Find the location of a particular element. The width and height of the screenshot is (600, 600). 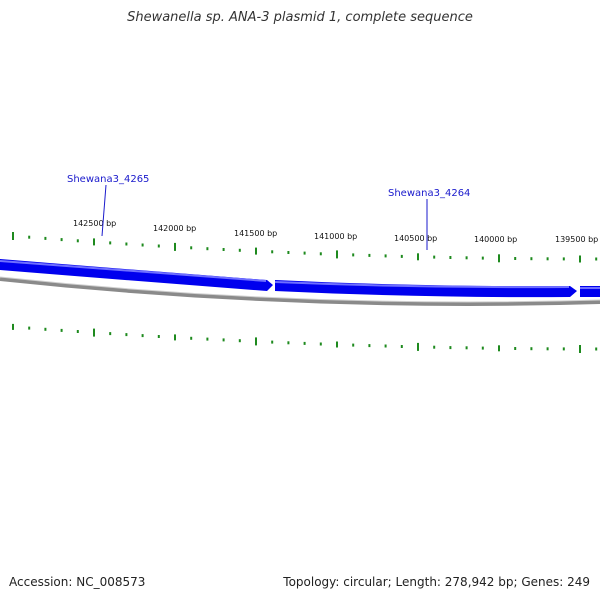

upper-gc-ticks is located at coordinates (305, 247).